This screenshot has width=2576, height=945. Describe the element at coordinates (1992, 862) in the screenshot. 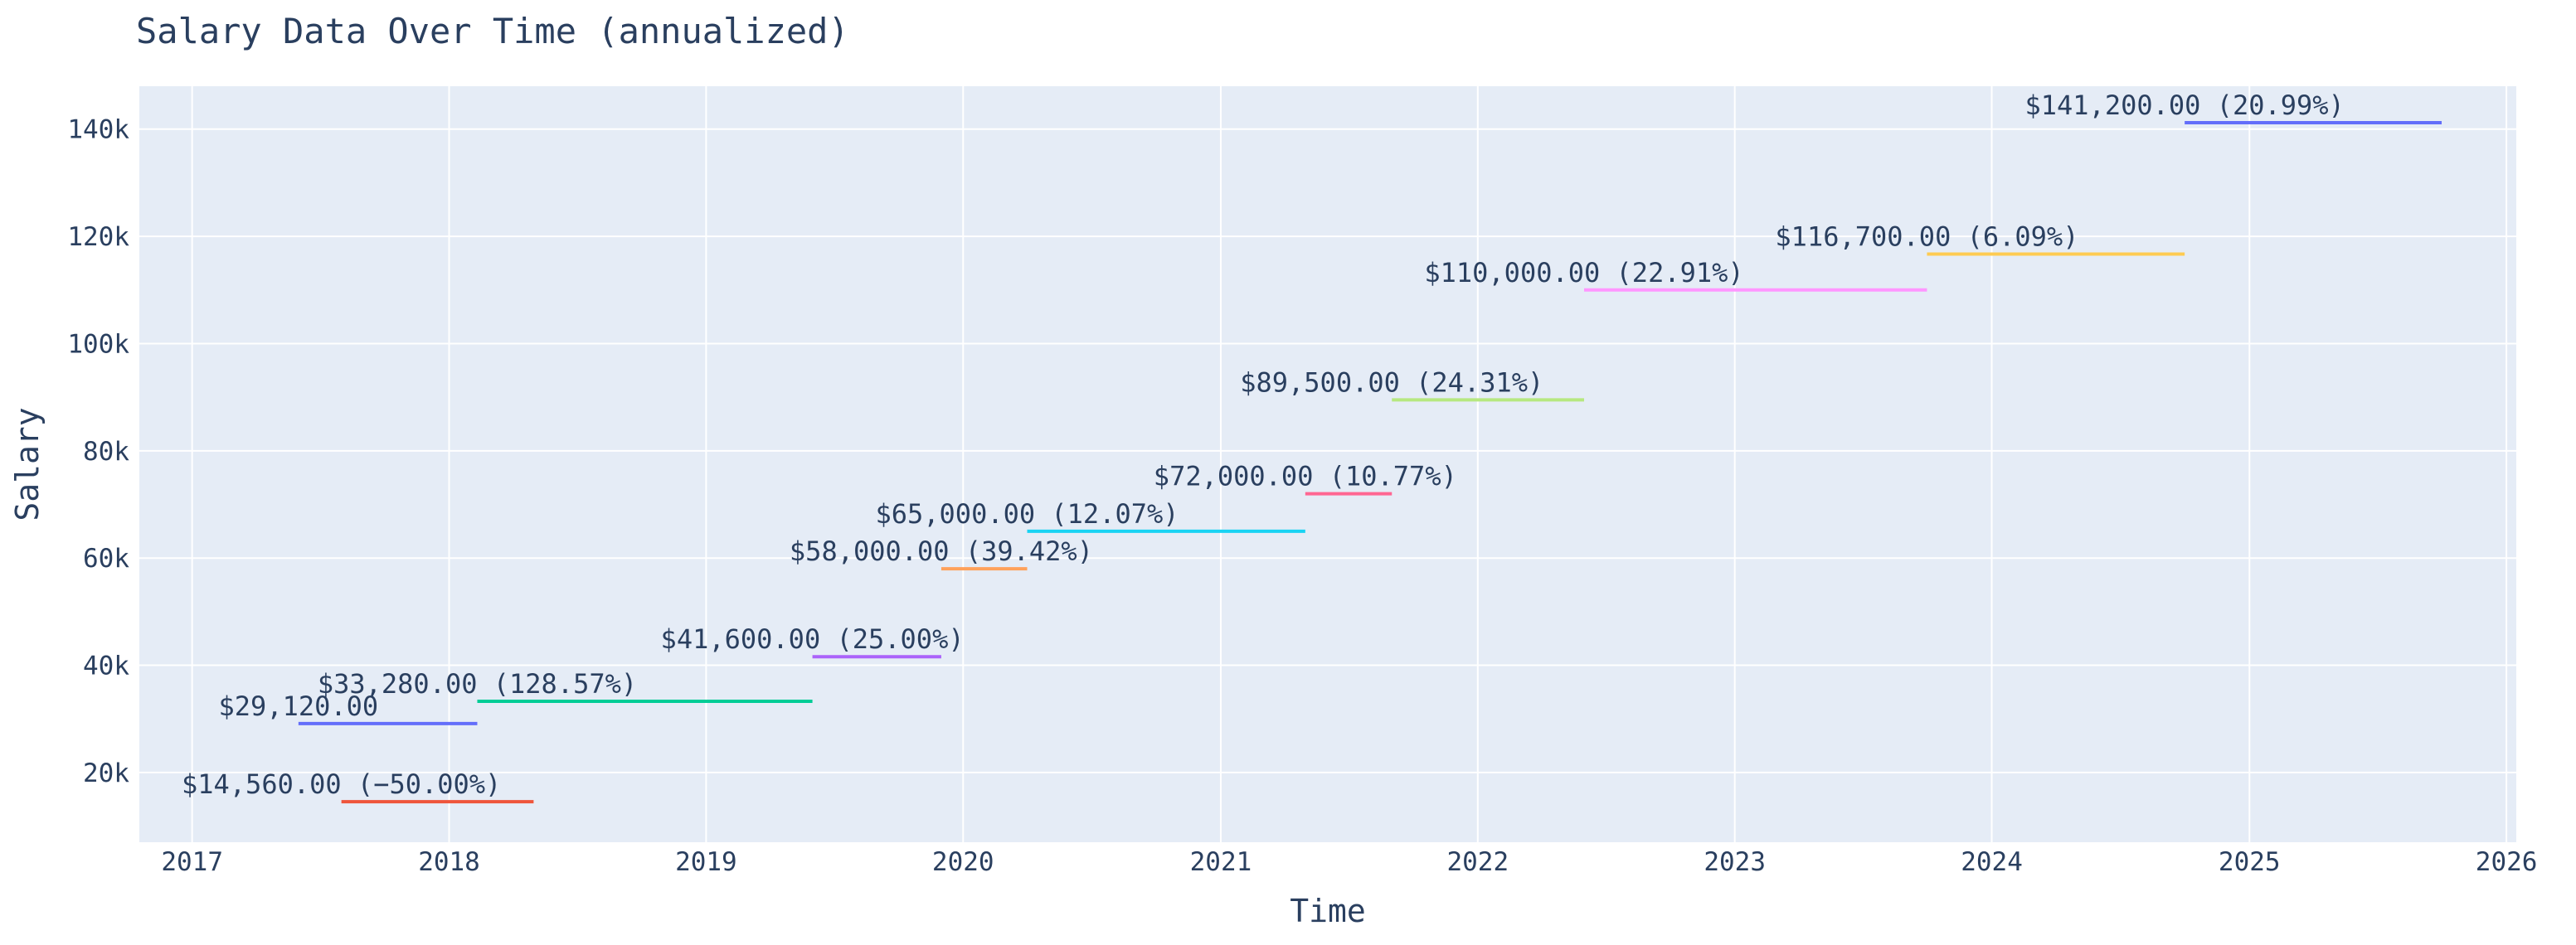

I see `x-tick-label: 2024` at that location.